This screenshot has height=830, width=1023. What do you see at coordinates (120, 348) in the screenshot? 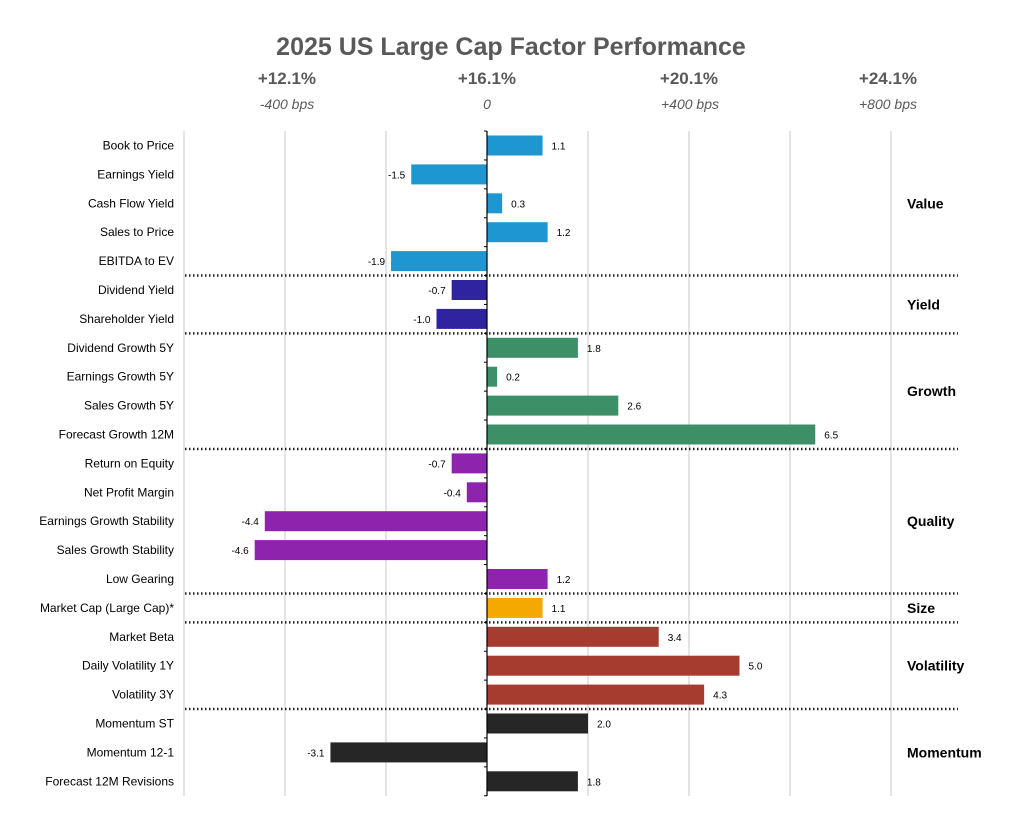
I see `category-label-8: Dividend Growth 5Y` at bounding box center [120, 348].